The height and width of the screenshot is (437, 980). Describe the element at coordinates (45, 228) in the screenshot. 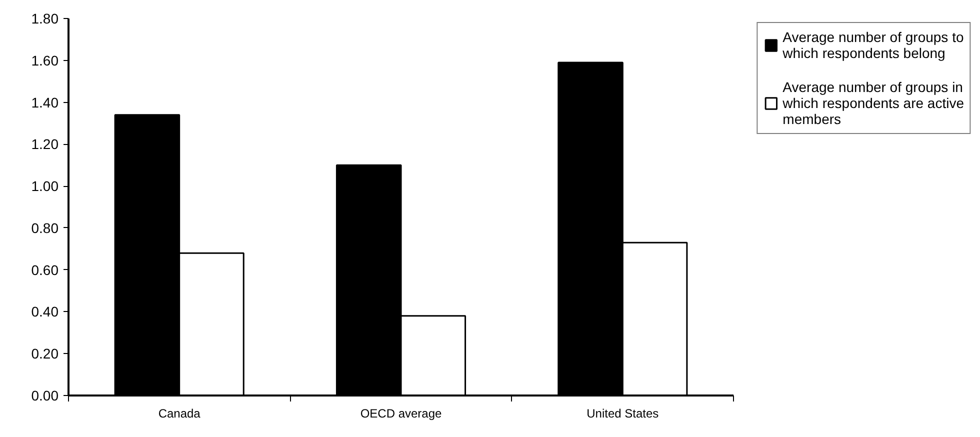

I see `y-tick-label: 0.80` at that location.